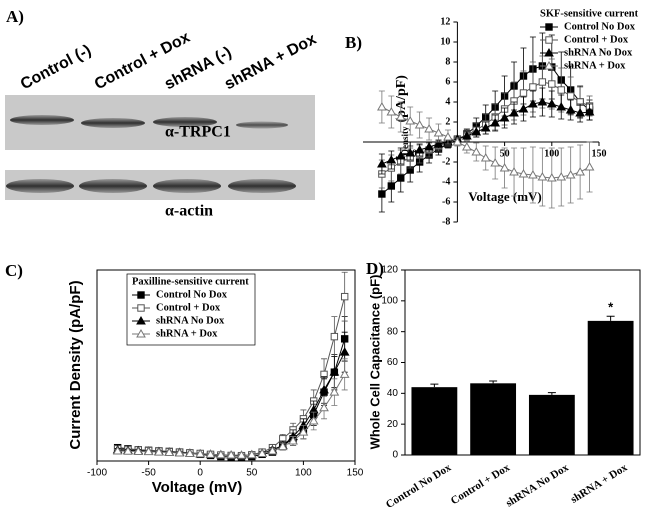 The height and width of the screenshot is (511, 654). What do you see at coordinates (589, 13) in the screenshot?
I see `legend-title: SKF-sensitive current` at bounding box center [589, 13].